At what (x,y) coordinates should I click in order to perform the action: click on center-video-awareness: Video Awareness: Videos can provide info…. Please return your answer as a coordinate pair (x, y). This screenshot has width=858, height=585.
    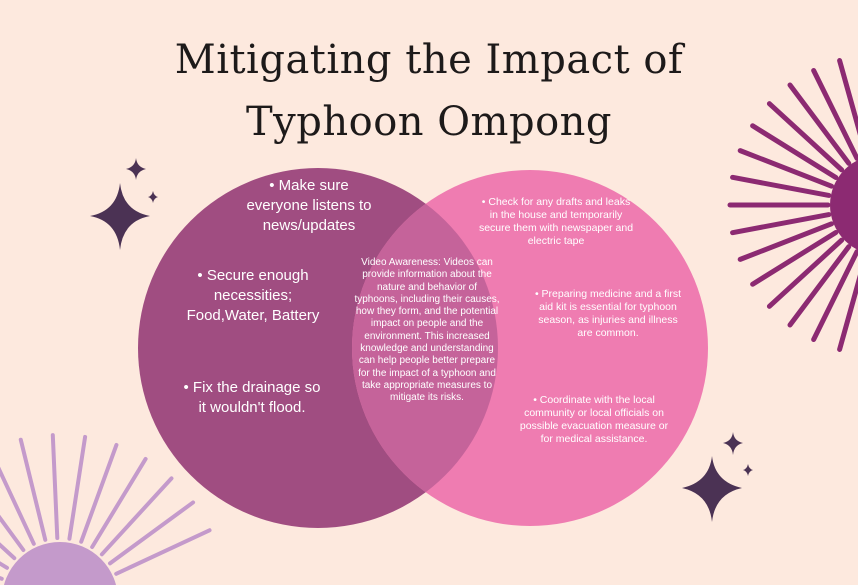
    Looking at the image, I should click on (427, 330).